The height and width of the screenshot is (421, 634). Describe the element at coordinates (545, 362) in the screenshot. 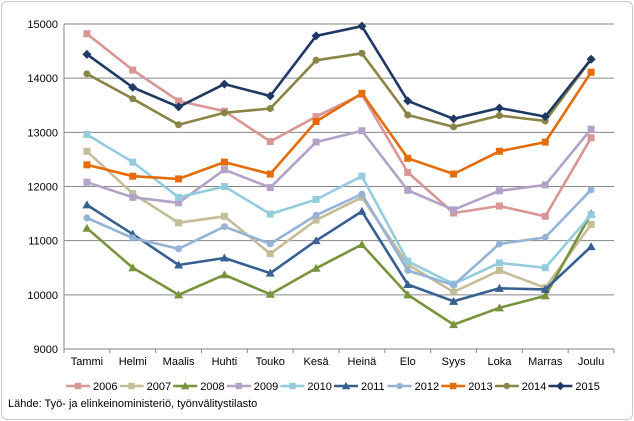

I see `x-tick-marras: Marras` at that location.